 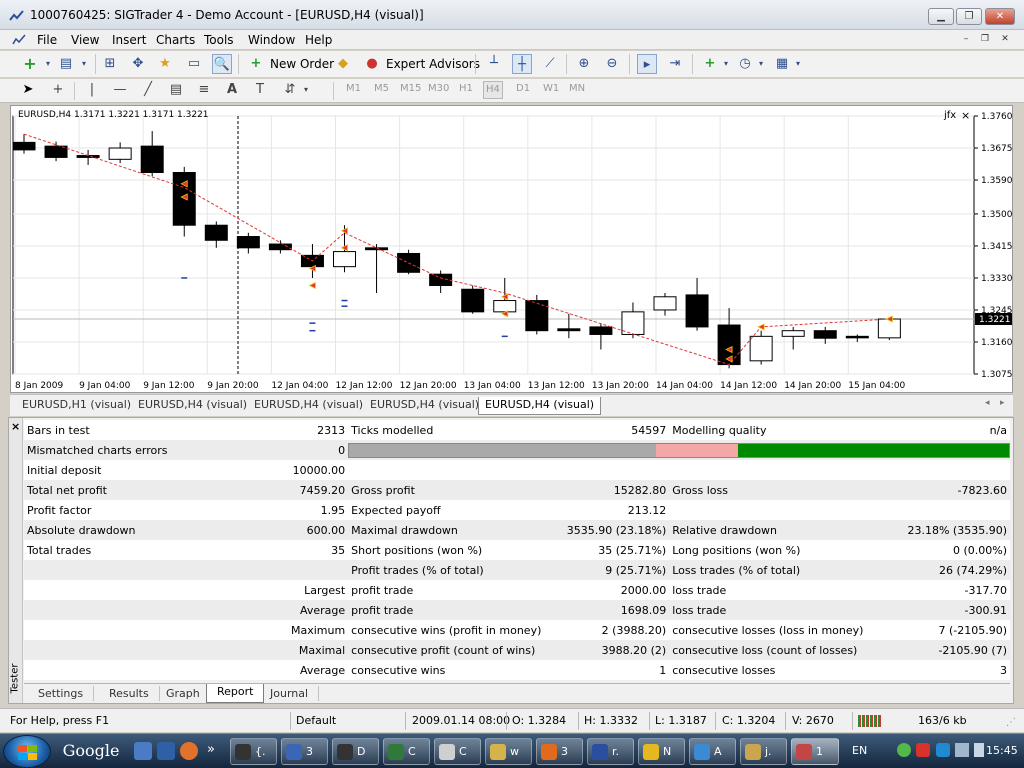 What do you see at coordinates (343, 63) in the screenshot?
I see `warning-icon: ◆` at bounding box center [343, 63].